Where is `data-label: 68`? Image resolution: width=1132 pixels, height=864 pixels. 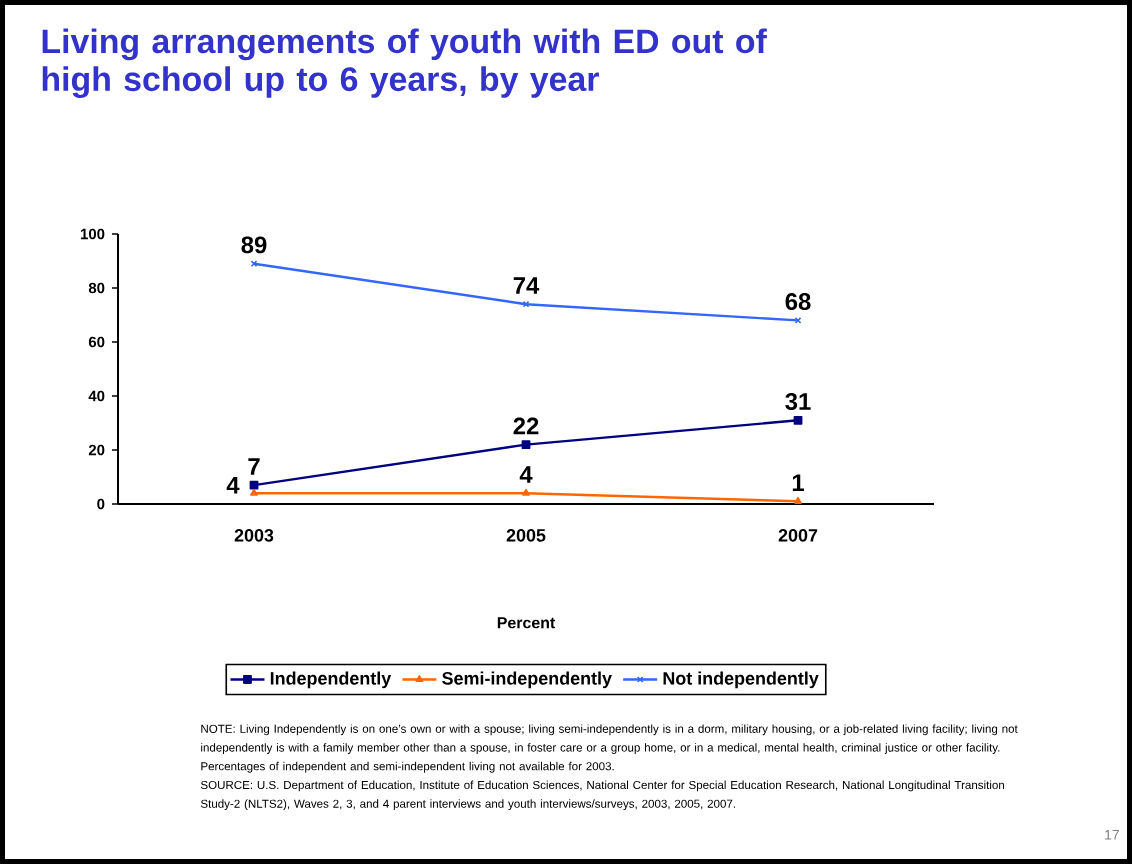
data-label: 68 is located at coordinates (798, 301).